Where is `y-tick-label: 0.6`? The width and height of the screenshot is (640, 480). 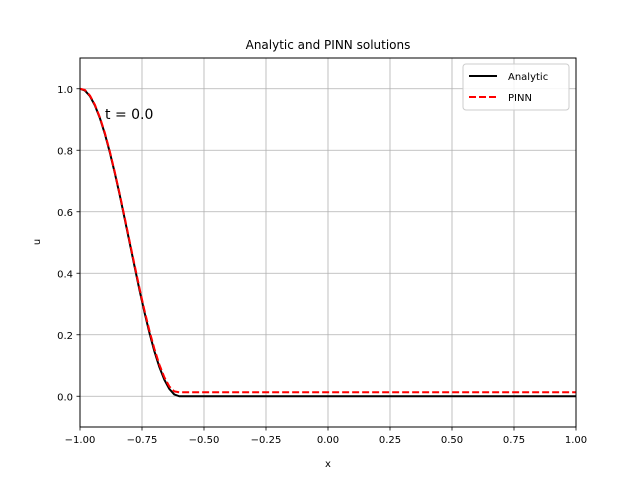 y-tick-label: 0.6 is located at coordinates (65, 213).